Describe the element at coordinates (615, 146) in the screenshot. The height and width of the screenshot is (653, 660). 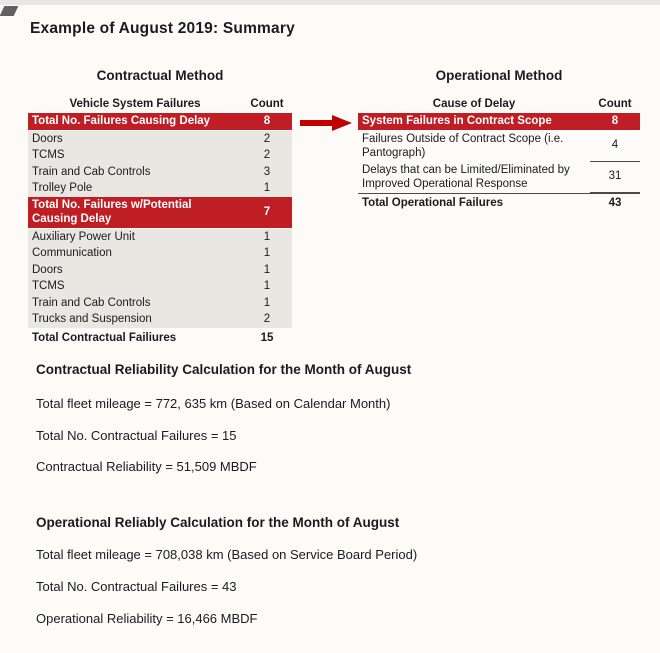
I see `row-count: 4` at that location.